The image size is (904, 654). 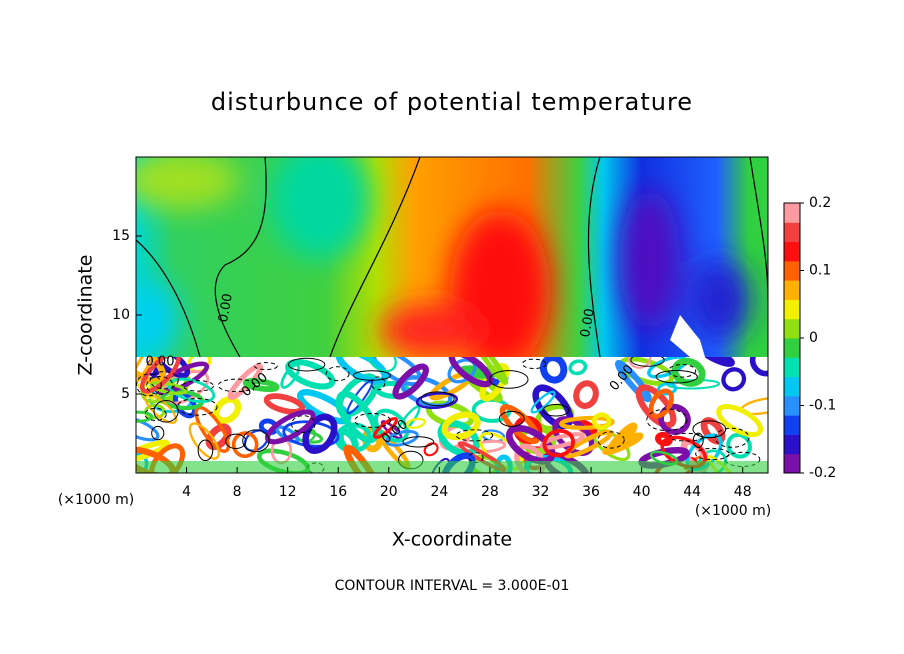 I want to click on footer-note: CONTOUR INTERVAL = 3.000E-01, so click(x=452, y=586).